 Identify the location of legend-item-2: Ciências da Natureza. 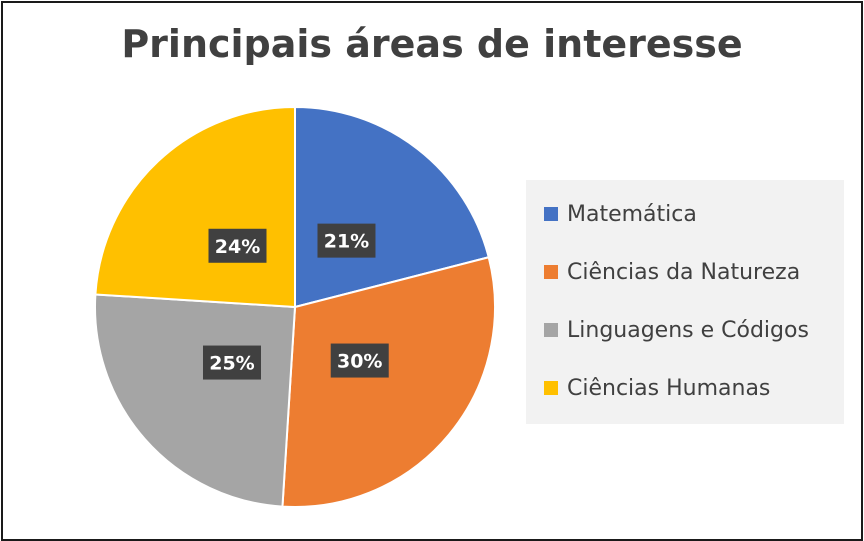
(672, 272).